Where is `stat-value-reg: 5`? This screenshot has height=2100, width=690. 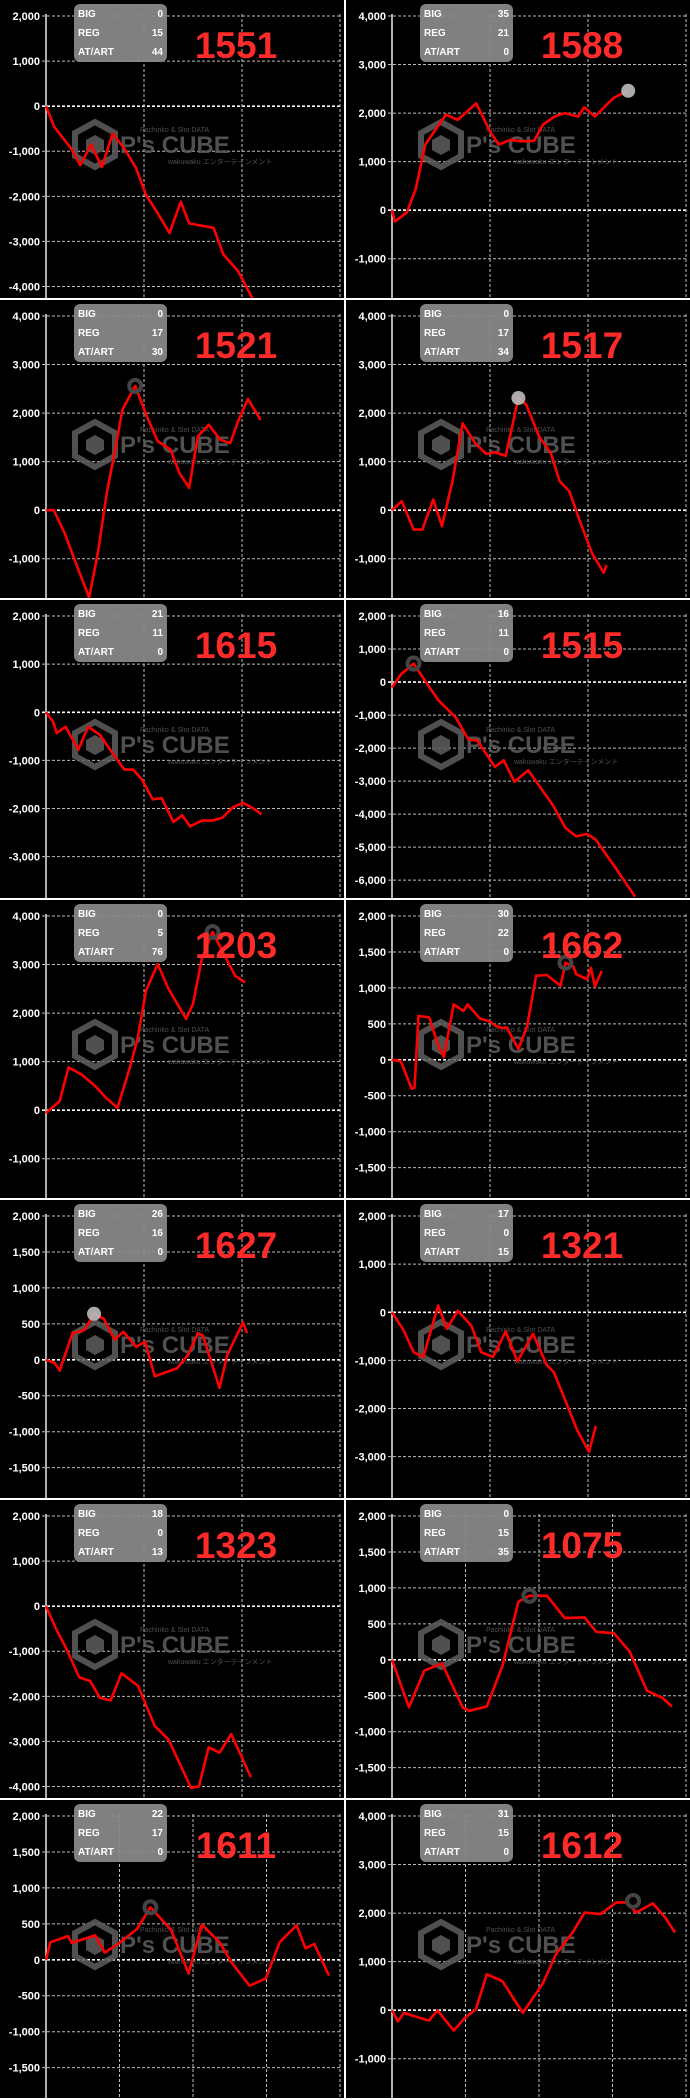
stat-value-reg: 5 is located at coordinates (160, 933).